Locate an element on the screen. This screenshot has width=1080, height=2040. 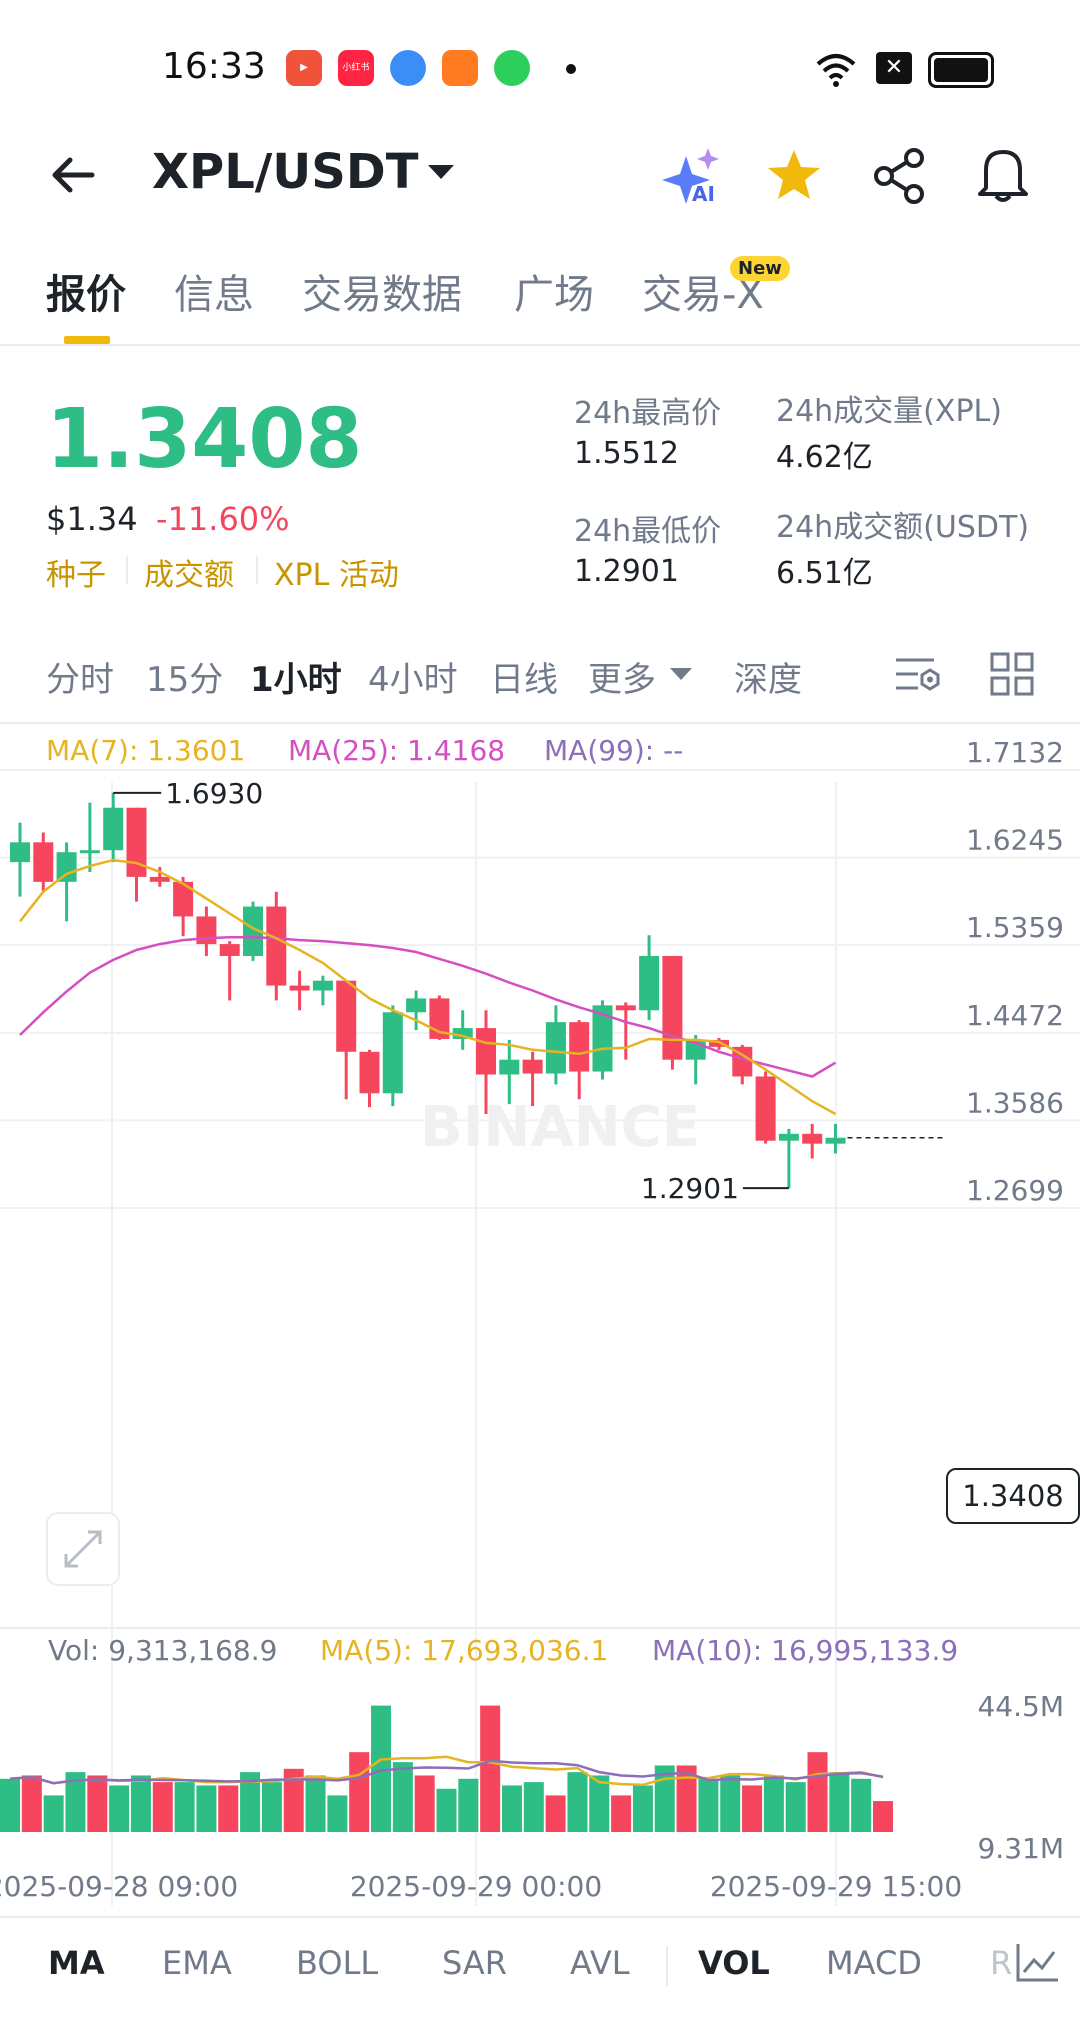
share-icon is located at coordinates (900, 176).